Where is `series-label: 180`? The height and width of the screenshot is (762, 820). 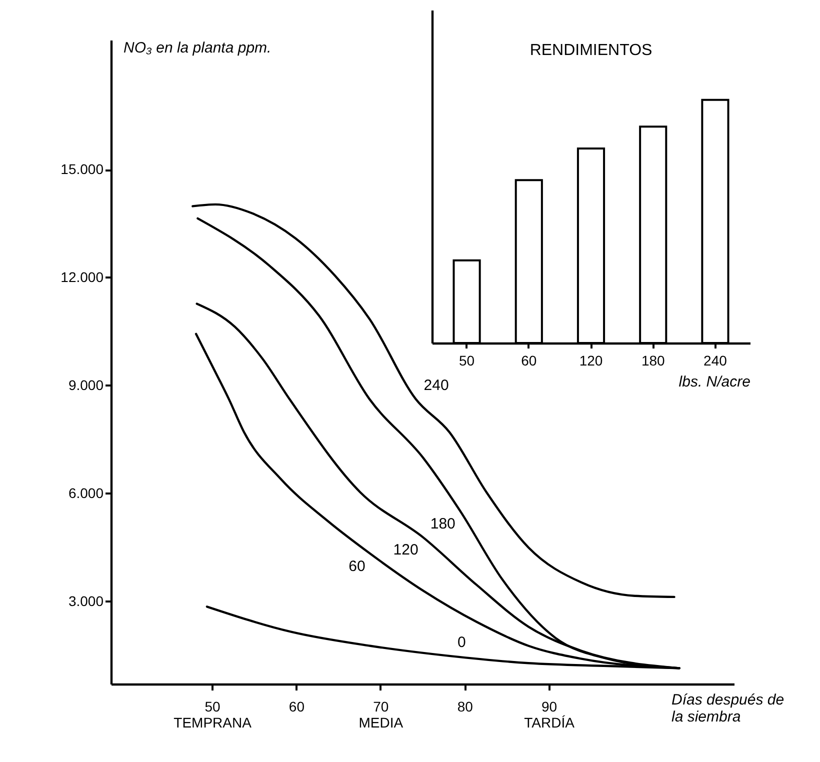 series-label: 180 is located at coordinates (443, 523).